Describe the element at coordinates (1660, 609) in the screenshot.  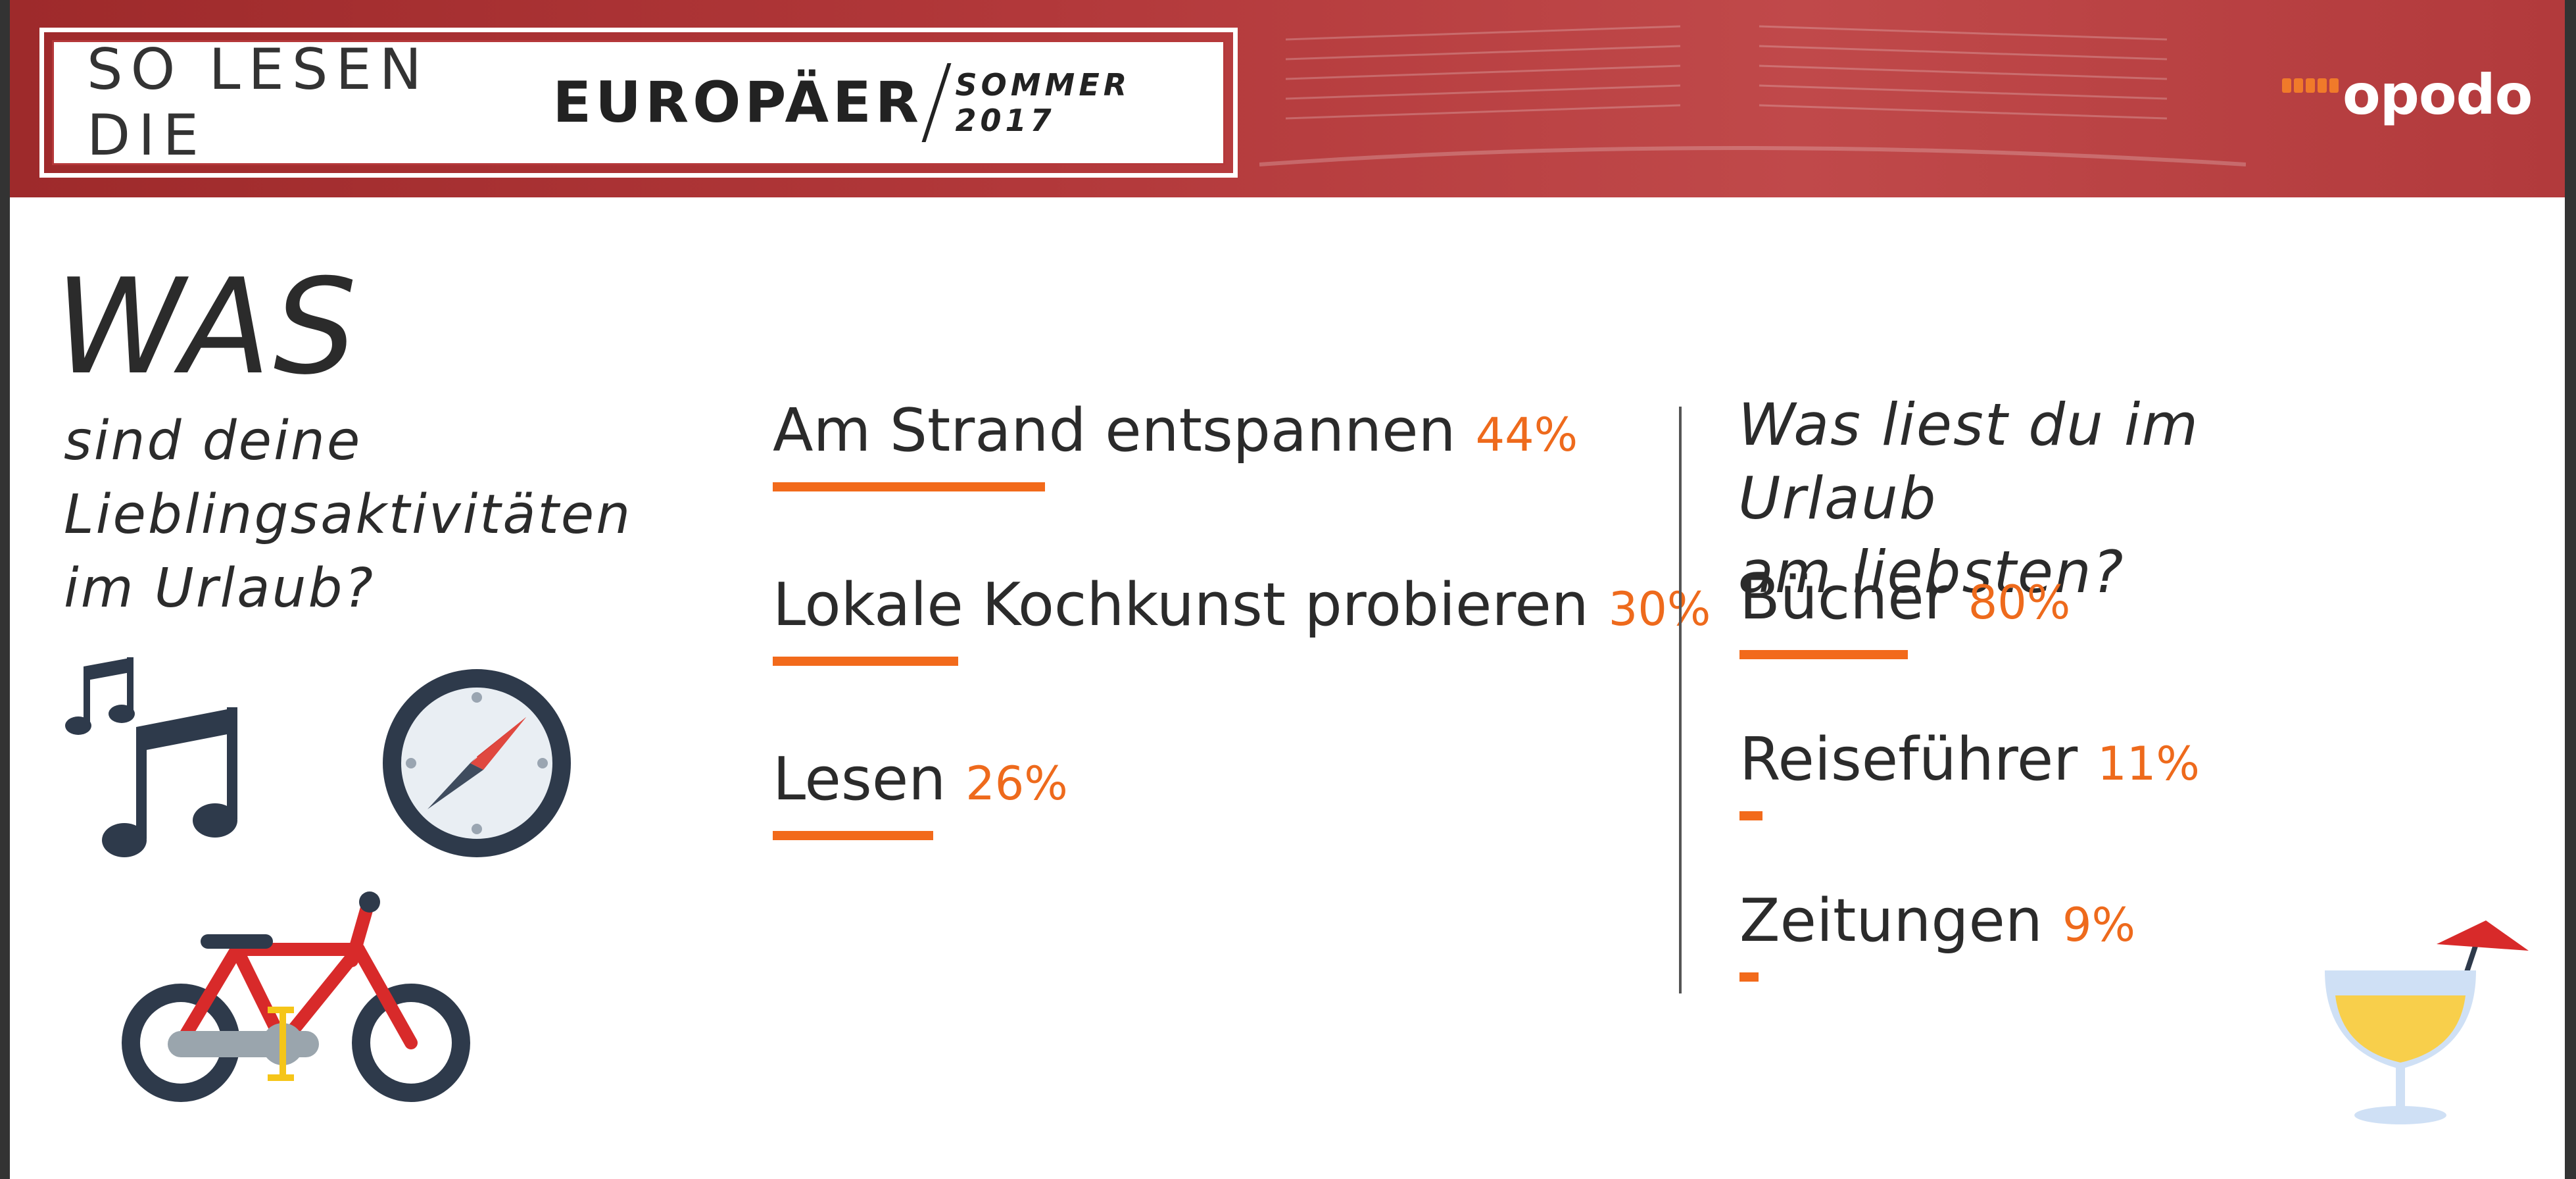
I see `bar-value-label: 30%` at that location.